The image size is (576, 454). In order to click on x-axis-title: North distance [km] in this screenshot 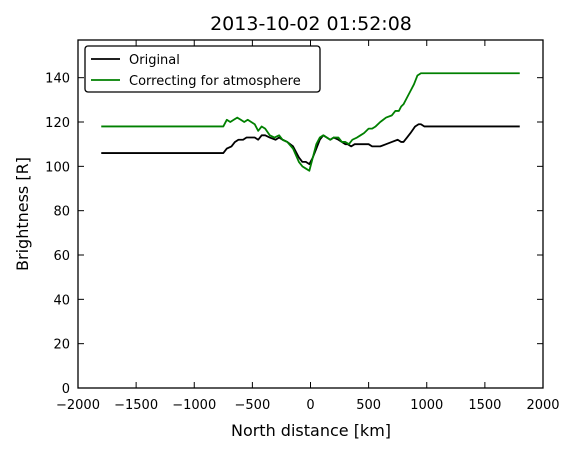, I will do `click(311, 430)`.